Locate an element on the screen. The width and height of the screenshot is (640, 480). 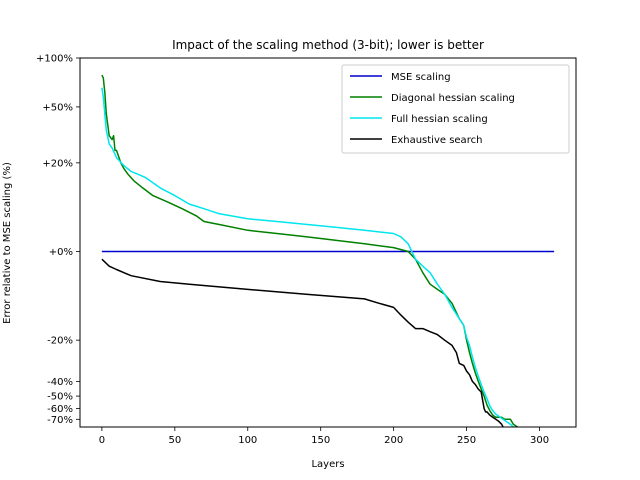
y-tick-label: +50% is located at coordinates (57, 107).